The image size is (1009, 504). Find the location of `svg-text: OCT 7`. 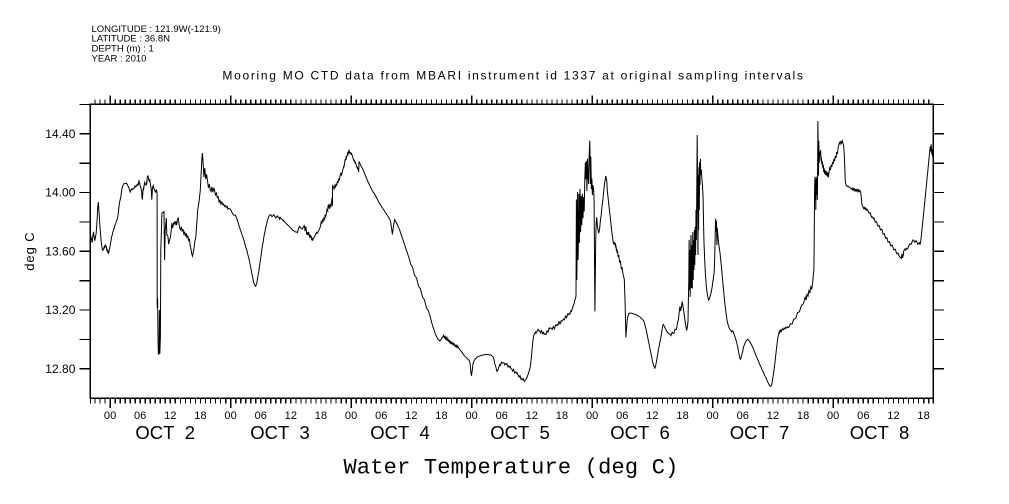

svg-text: OCT 7 is located at coordinates (760, 432).